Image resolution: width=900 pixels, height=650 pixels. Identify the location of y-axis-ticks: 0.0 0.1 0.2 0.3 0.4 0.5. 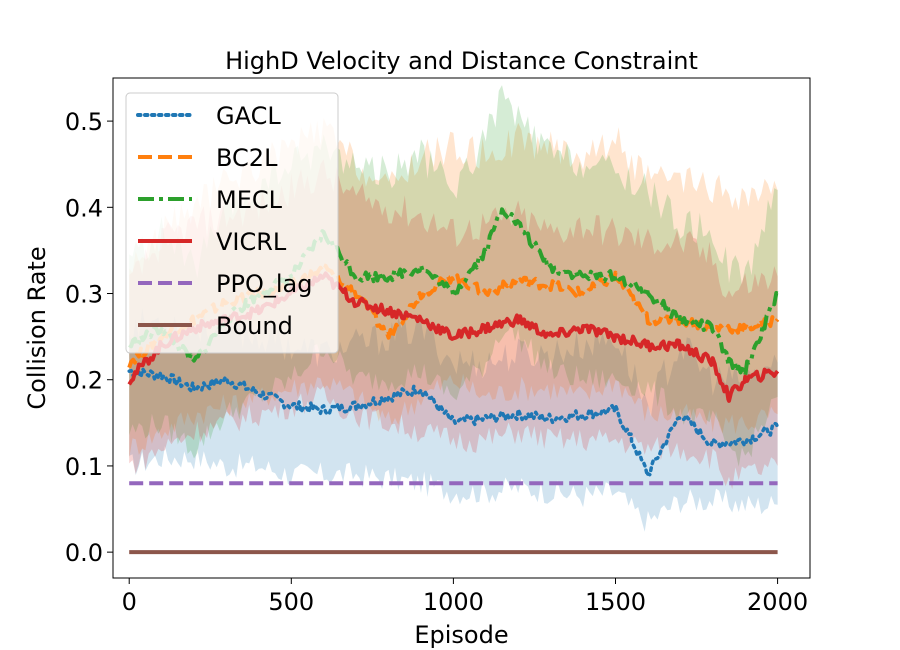
(89, 337).